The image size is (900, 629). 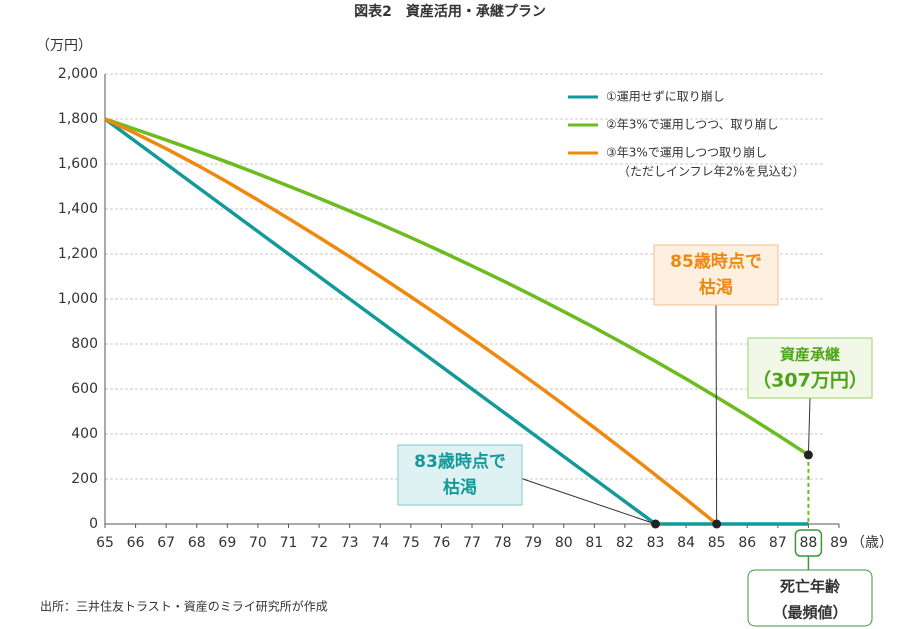 I want to click on y-tick-label: 2,000, so click(x=78, y=74).